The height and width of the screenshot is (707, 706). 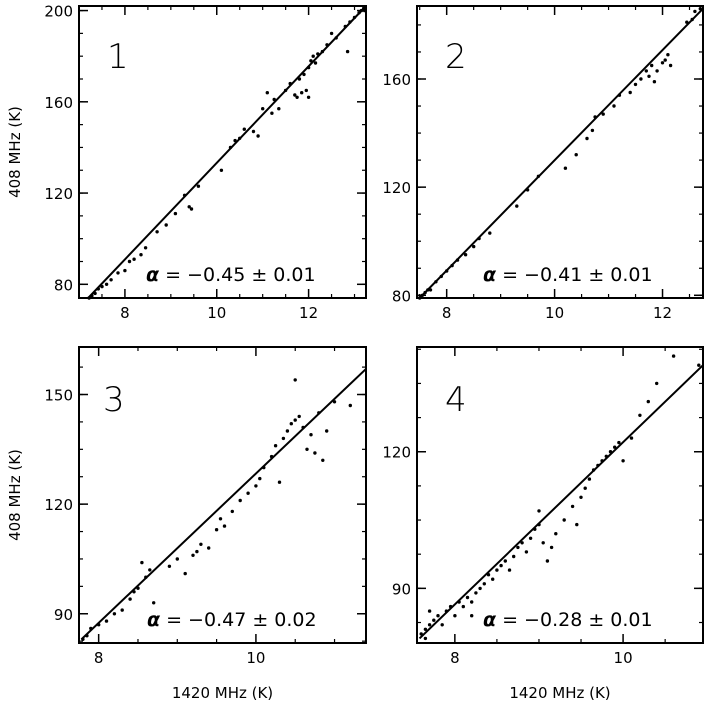 I want to click on panel-4-ytick-label: 120, so click(x=396, y=453).